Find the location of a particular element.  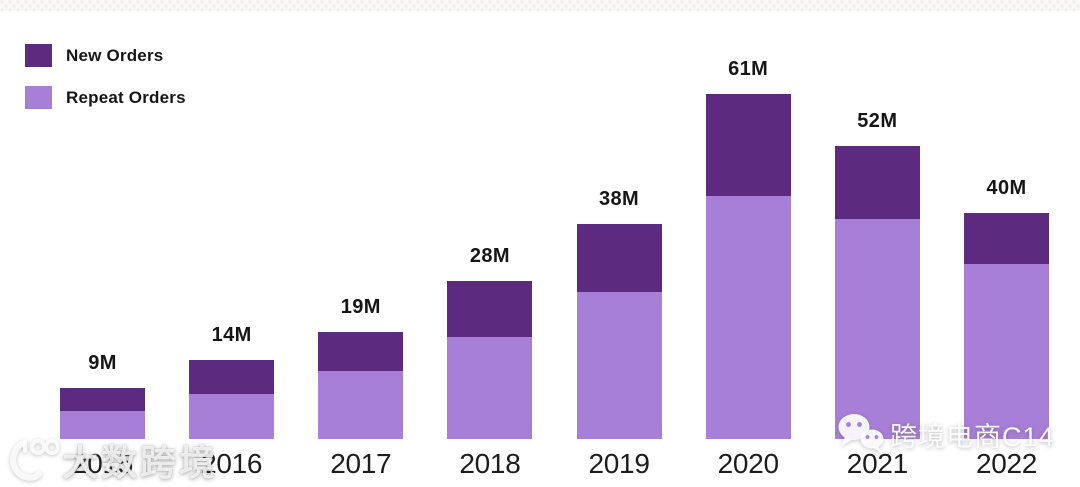

bar-column: 52M 2021 is located at coordinates (877, 298).